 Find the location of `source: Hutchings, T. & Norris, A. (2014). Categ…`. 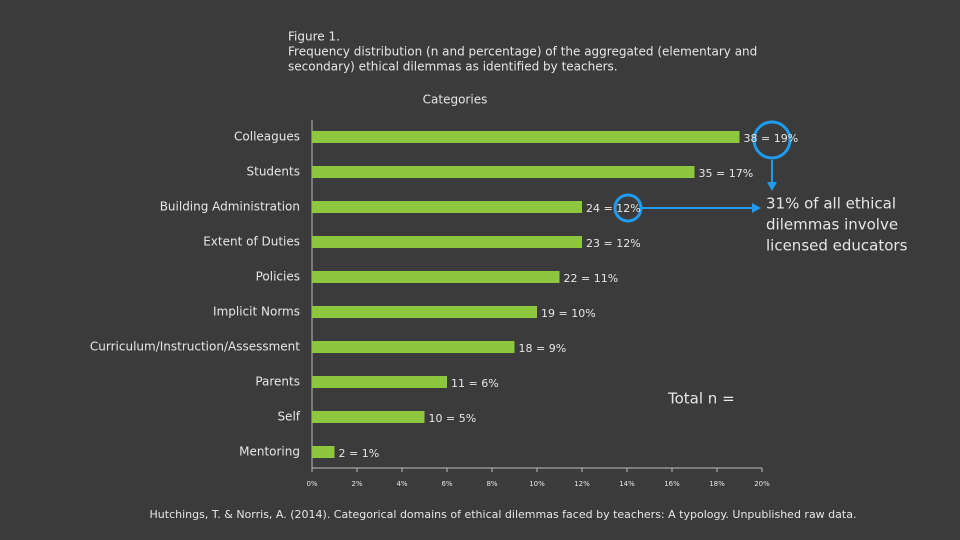

source: Hutchings, T. & Norris, A. (2014). Categ… is located at coordinates (503, 514).